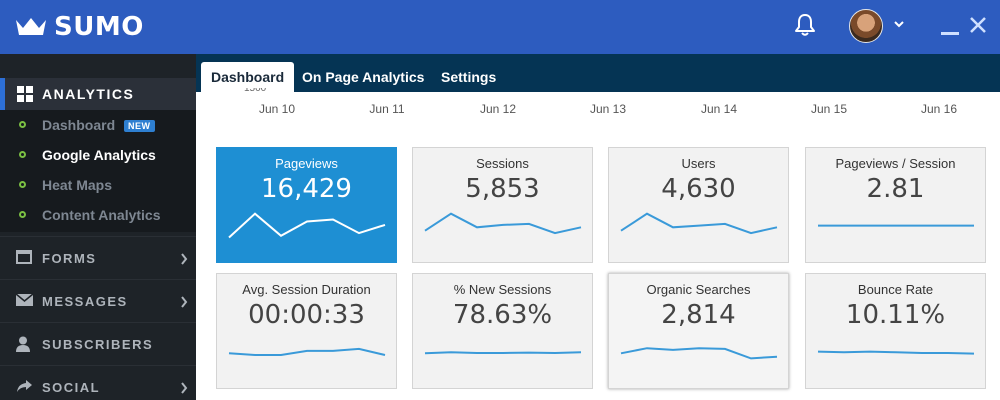  What do you see at coordinates (698, 315) in the screenshot?
I see `stat-card-value: 2,814` at bounding box center [698, 315].